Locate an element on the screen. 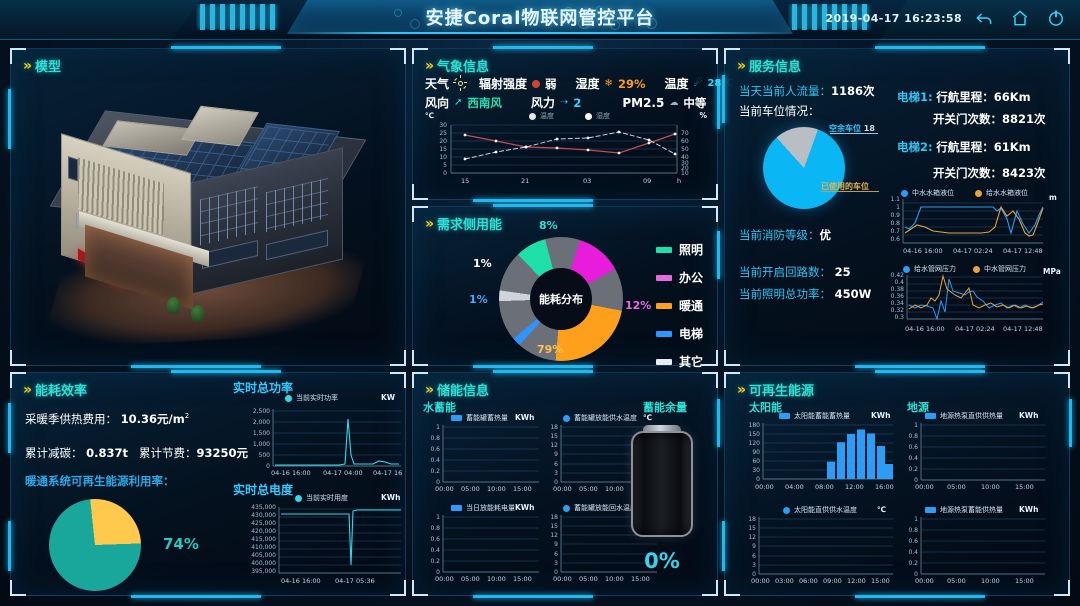 This screenshot has width=1080, height=606. svg-text: 395,000 is located at coordinates (263, 571).